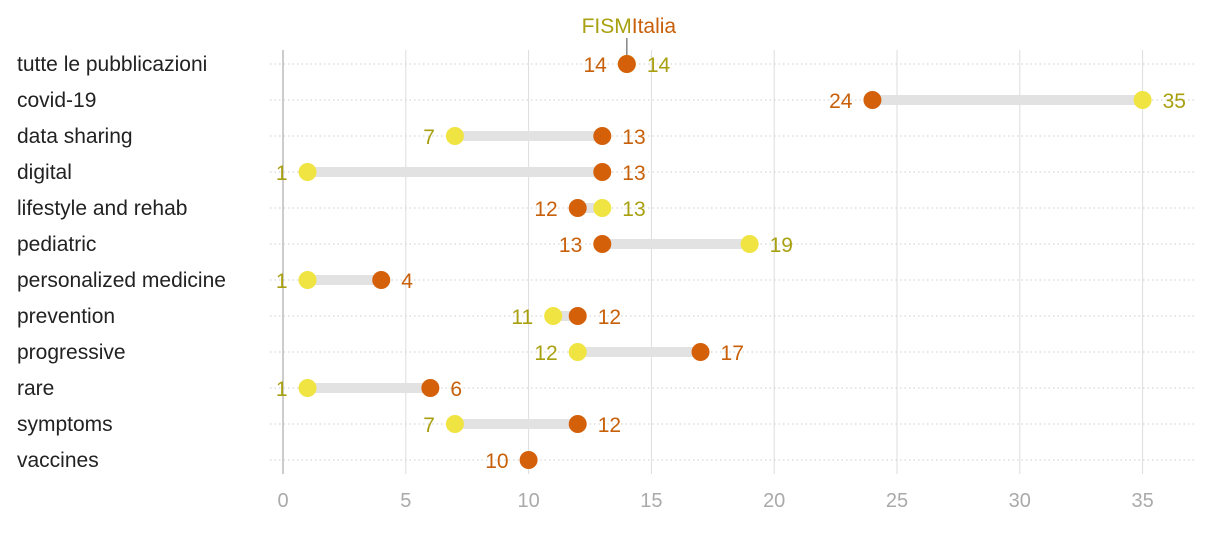 This screenshot has height=548, width=1217. Describe the element at coordinates (651, 501) in the screenshot. I see `x-tick-label: 15` at that location.